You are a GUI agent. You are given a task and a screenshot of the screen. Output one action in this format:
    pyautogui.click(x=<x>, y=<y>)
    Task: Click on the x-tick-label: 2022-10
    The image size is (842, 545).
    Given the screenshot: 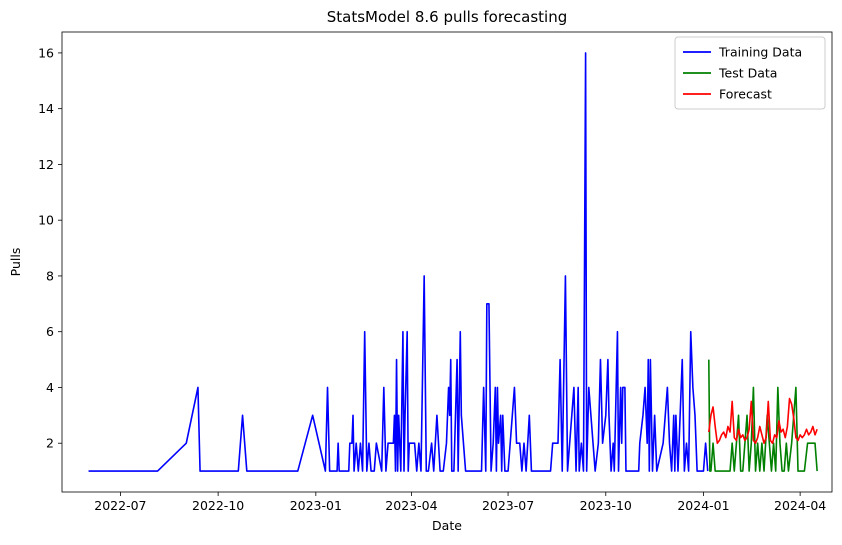 What is the action you would take?
    pyautogui.click(x=218, y=505)
    